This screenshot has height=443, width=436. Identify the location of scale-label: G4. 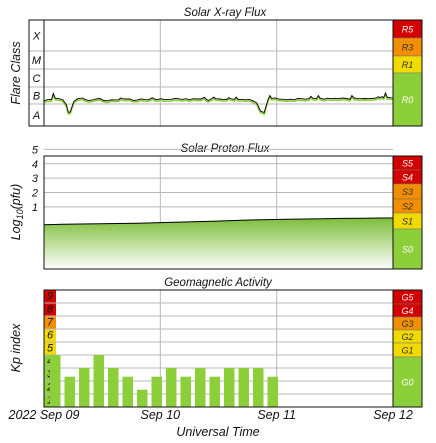
(407, 311).